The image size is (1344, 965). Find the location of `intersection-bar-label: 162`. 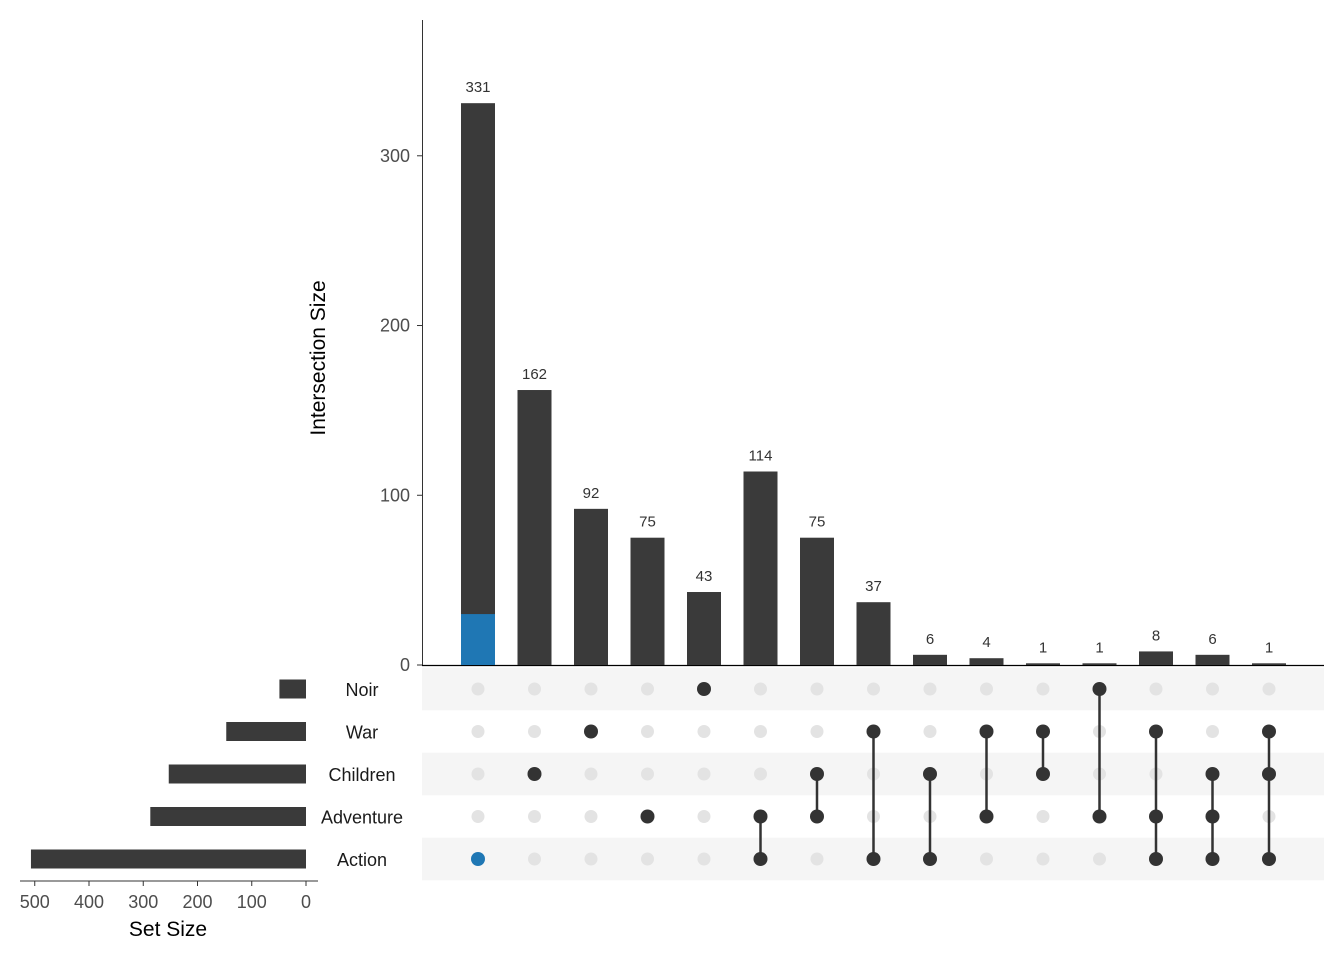

intersection-bar-label: 162 is located at coordinates (534, 374).